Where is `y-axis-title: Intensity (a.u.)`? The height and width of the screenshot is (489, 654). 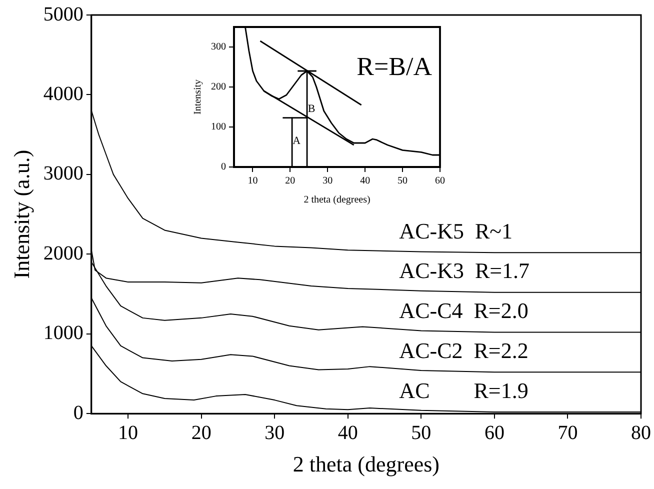
y-axis-title: Intensity (a.u.) is located at coordinates (21, 214).